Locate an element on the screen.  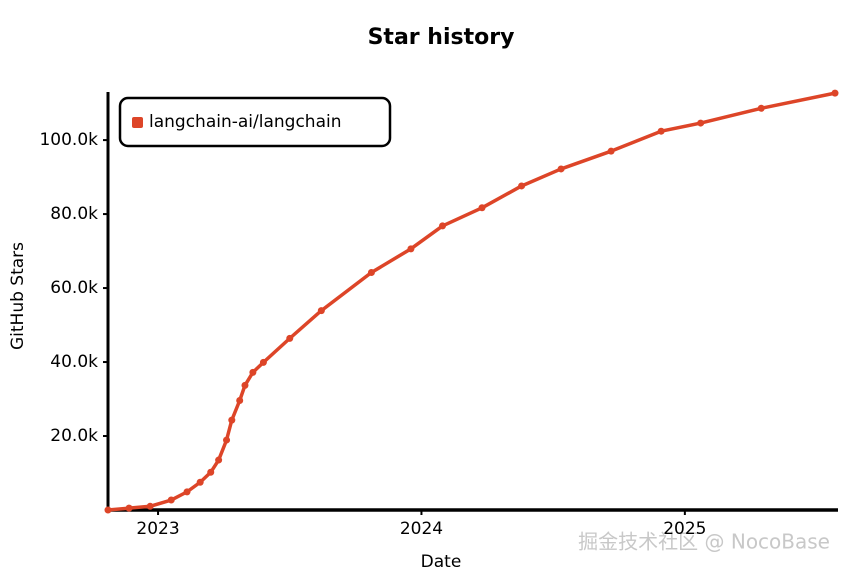
y-tick-label: 100.0k is located at coordinates (68, 140).